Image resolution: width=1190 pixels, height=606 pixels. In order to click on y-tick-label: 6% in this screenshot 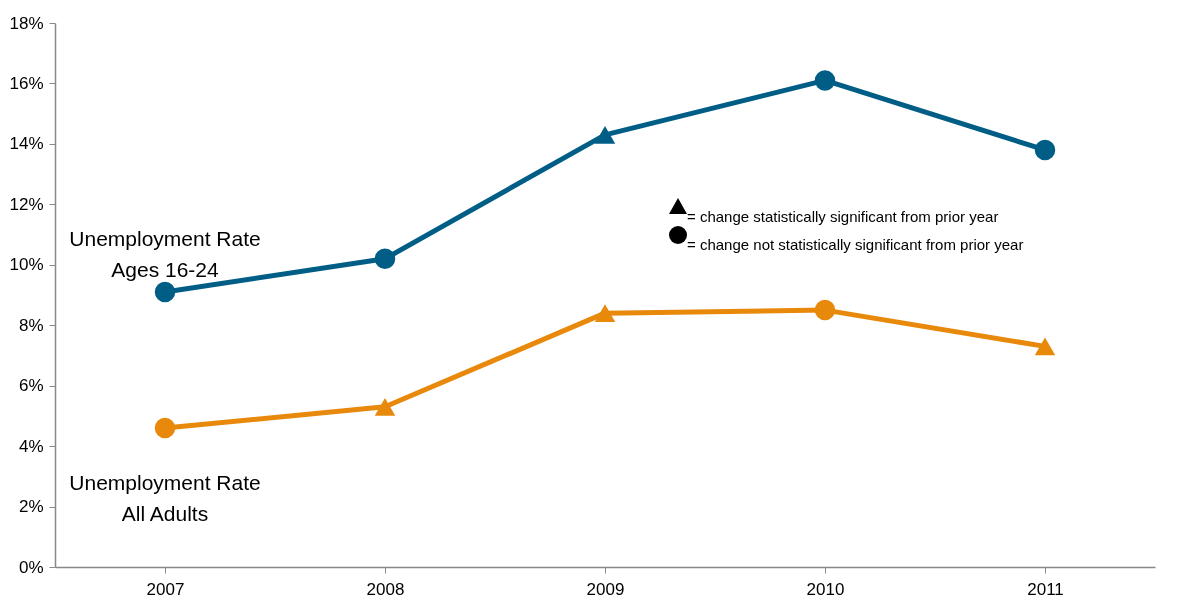, I will do `click(31, 386)`.